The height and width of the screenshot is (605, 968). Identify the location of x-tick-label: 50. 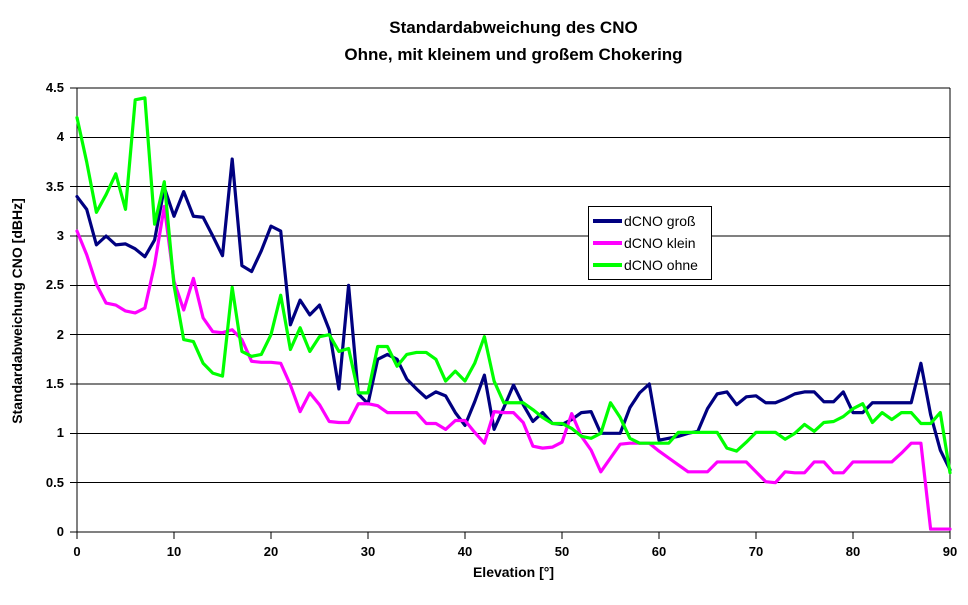
(562, 551).